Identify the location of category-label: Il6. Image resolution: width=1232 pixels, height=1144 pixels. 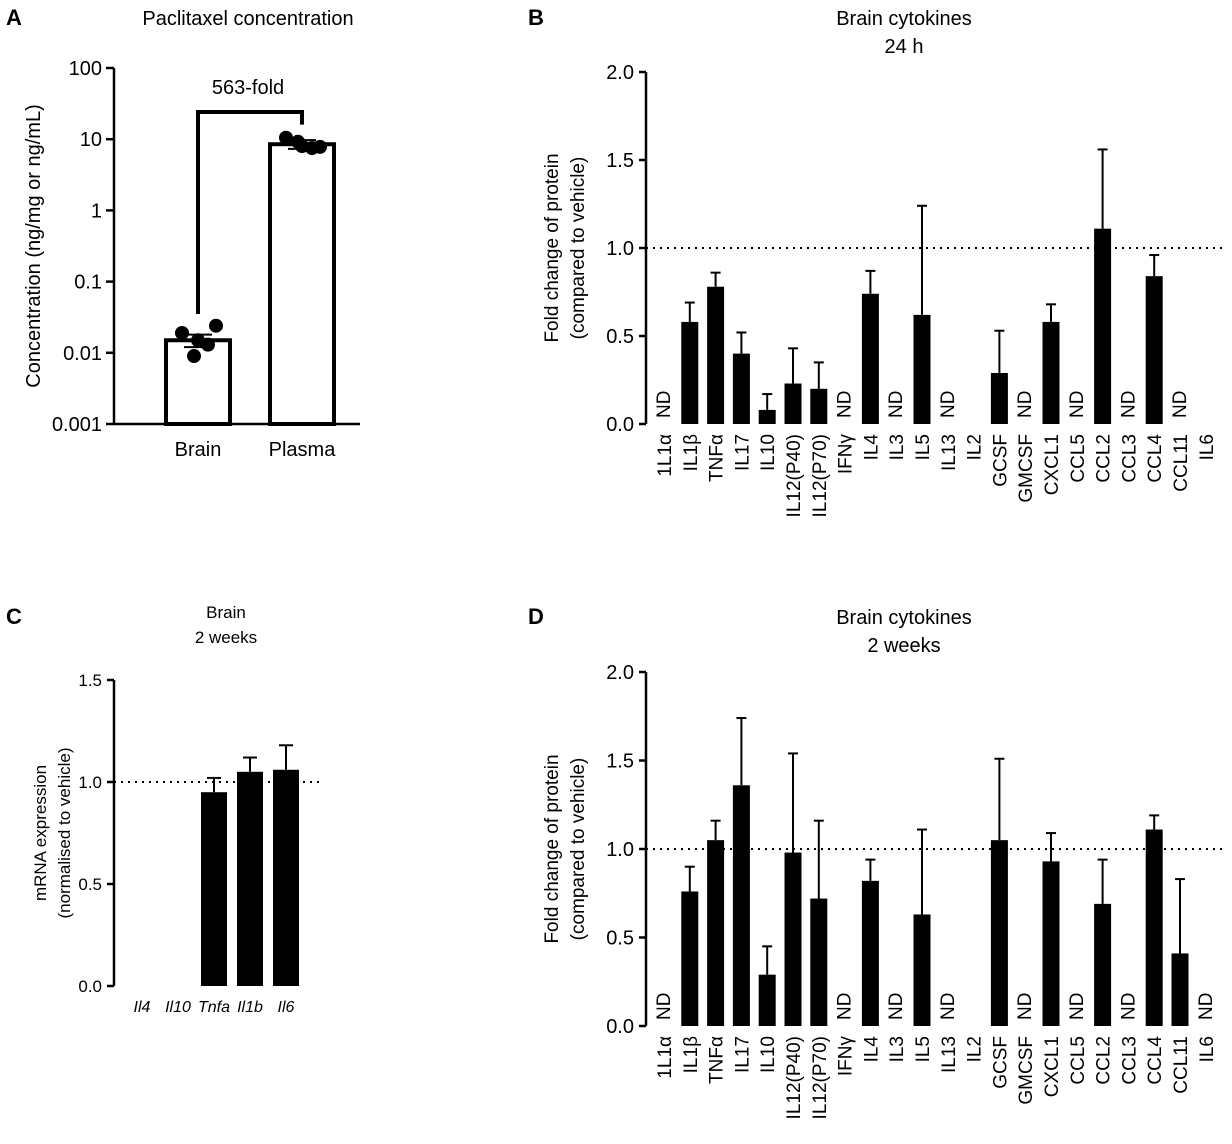
(286, 1007).